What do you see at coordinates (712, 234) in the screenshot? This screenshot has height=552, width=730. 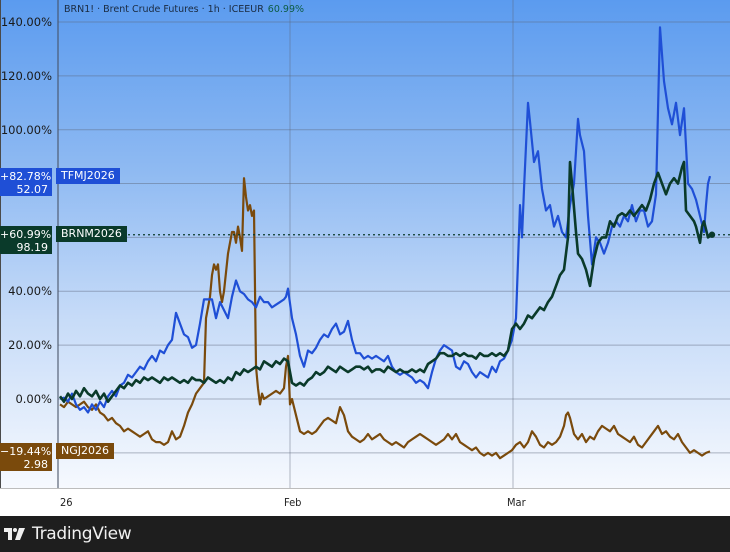 I see `last-price-dot` at bounding box center [712, 234].